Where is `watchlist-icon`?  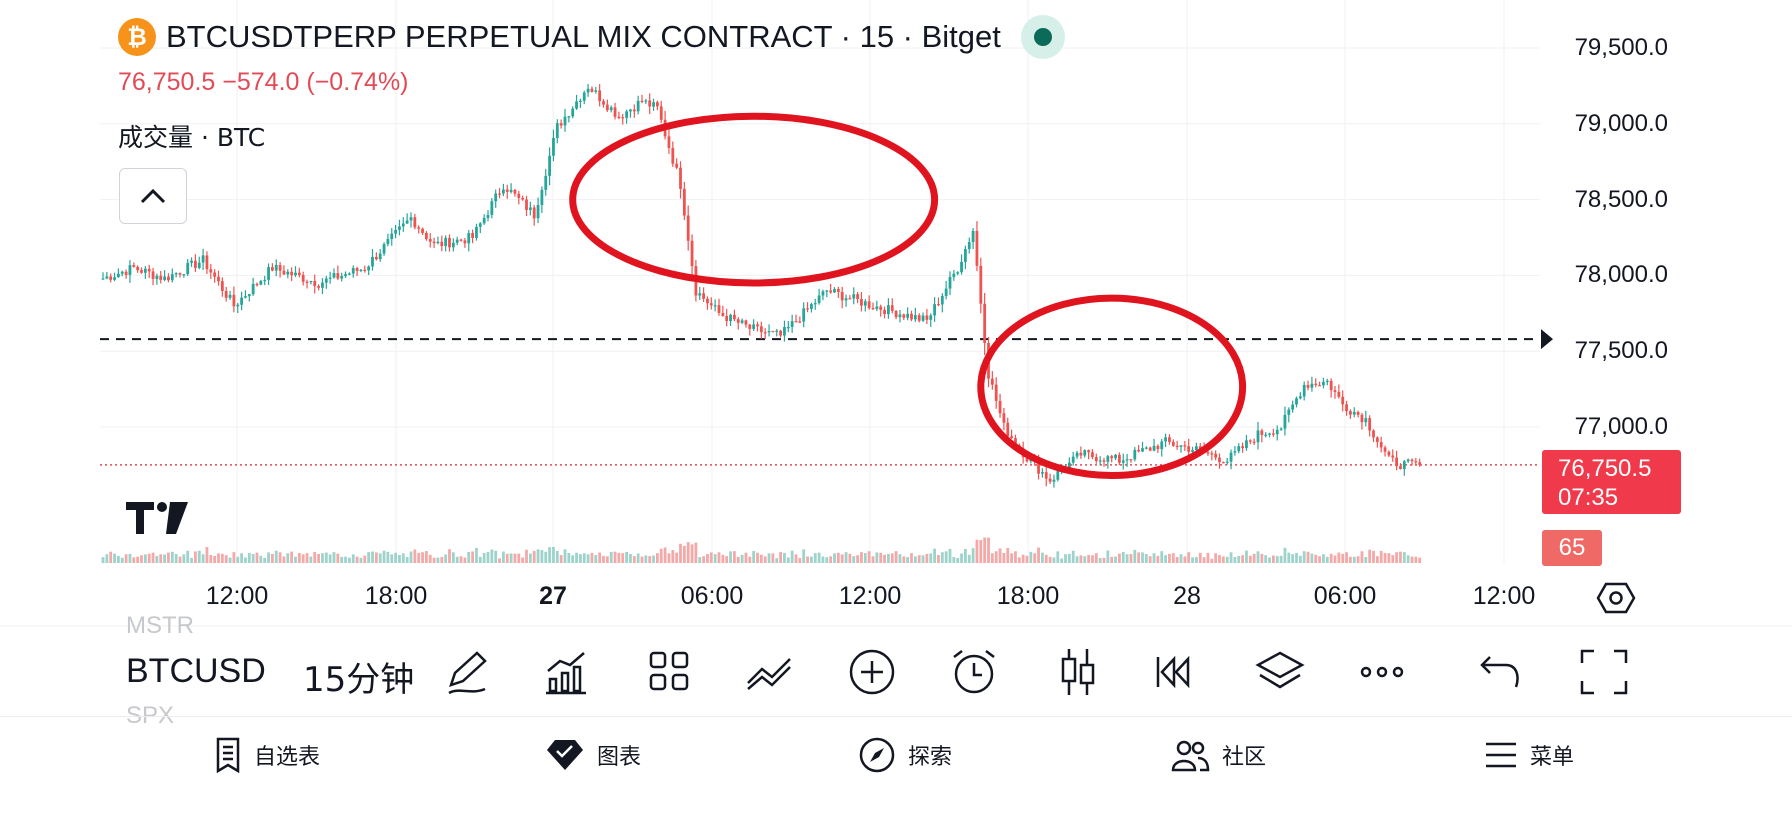 watchlist-icon is located at coordinates (228, 755).